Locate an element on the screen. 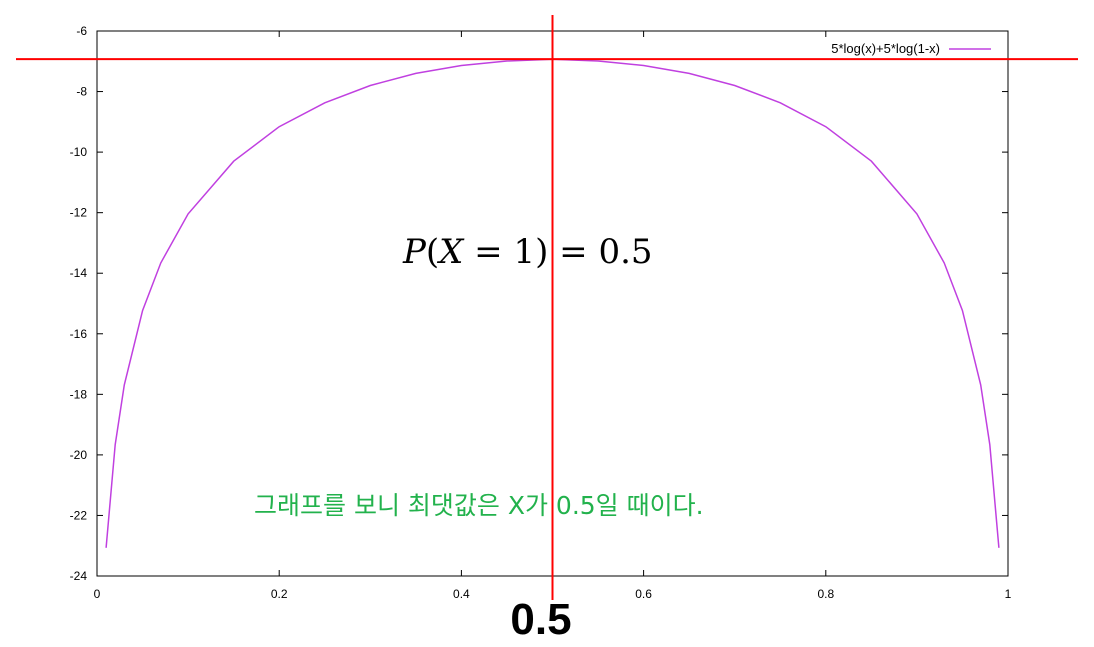 This screenshot has width=1094, height=647. x-tick-label: 0.2 is located at coordinates (279, 594).